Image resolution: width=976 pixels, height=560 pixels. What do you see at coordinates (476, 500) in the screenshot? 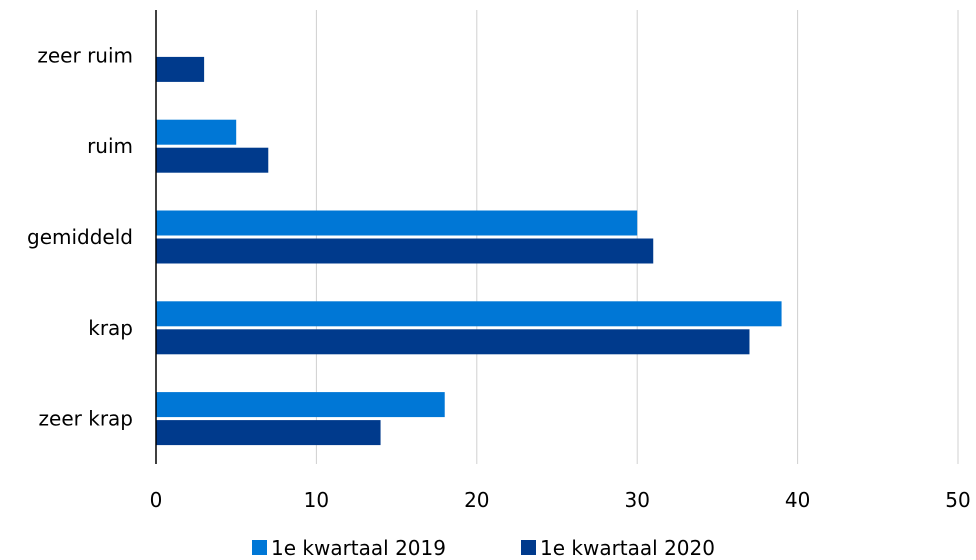
I see `x-tick-label: 20` at bounding box center [476, 500].